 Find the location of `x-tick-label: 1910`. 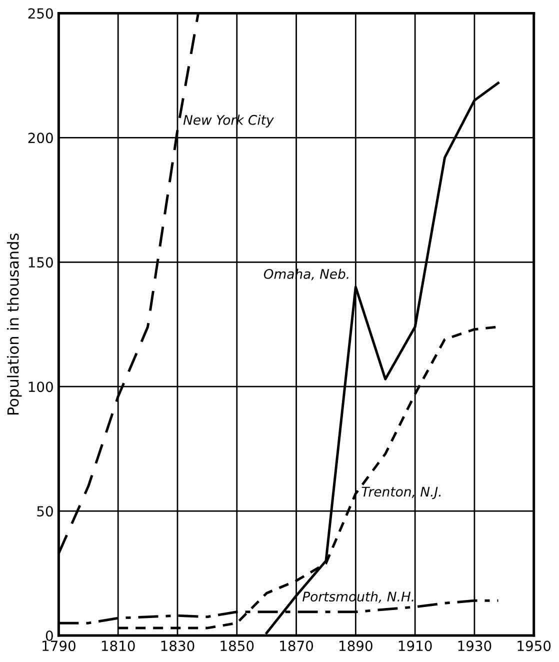

x-tick-label: 1910 is located at coordinates (415, 646).